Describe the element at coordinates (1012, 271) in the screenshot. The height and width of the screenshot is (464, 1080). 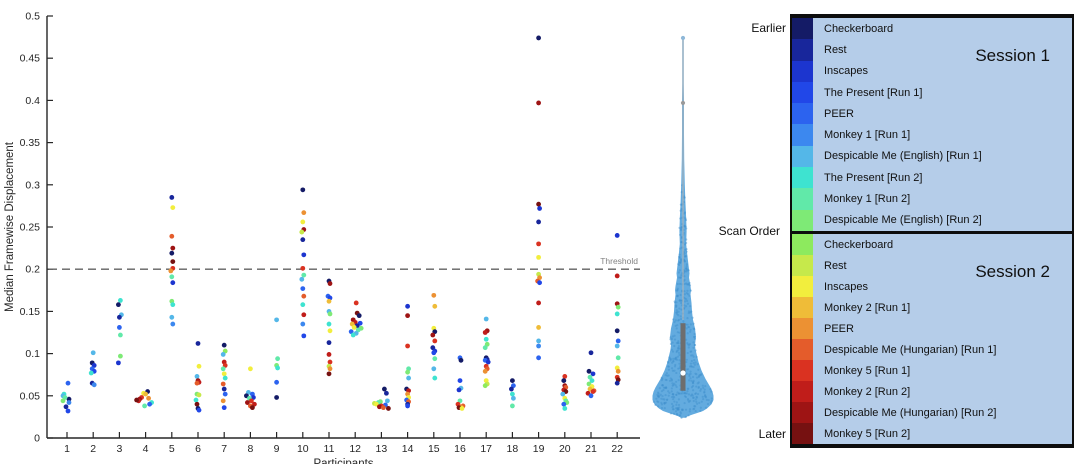
I see `legend-session-2-title: Session 2` at that location.